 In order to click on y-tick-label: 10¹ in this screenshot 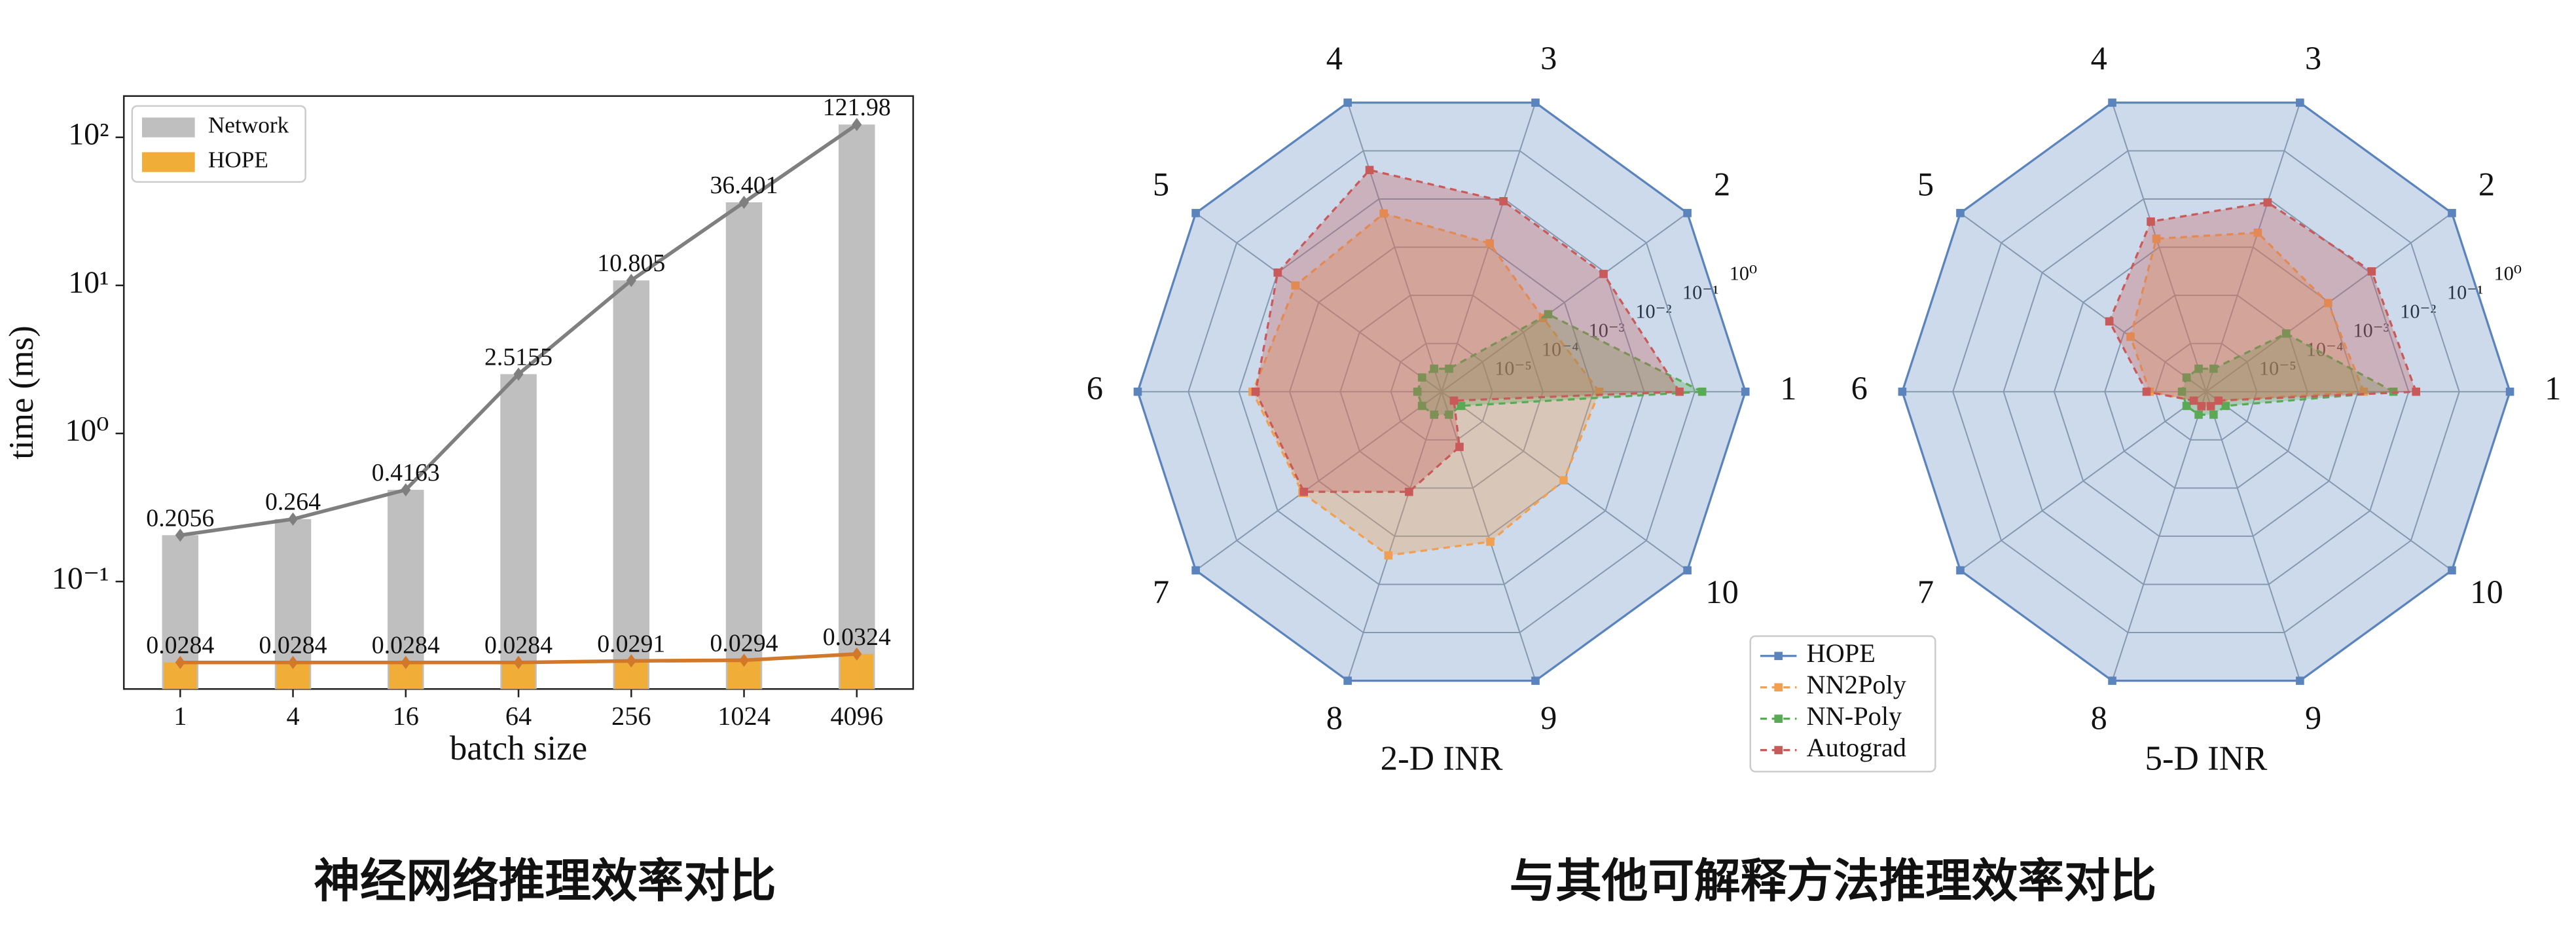, I will do `click(88, 282)`.